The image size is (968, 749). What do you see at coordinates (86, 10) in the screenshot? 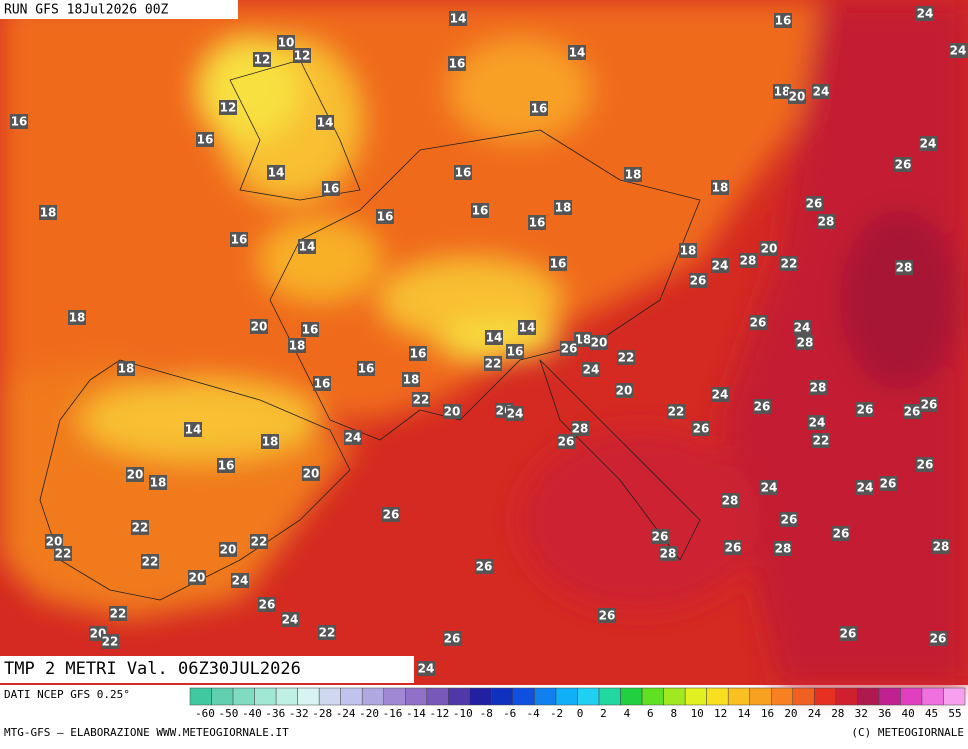
I see `run-label: RUN GFS 18Jul2026 00Z` at bounding box center [86, 10].